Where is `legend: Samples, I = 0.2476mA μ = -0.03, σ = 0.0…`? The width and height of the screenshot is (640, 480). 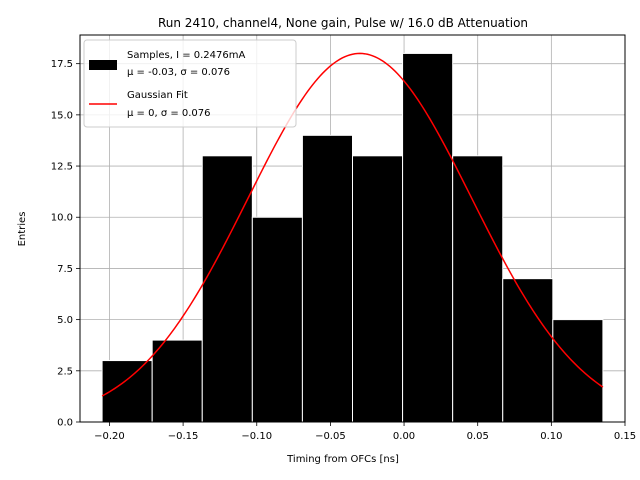 legend: Samples, I = 0.2476mA μ = -0.03, σ = 0.0… is located at coordinates (190, 83).